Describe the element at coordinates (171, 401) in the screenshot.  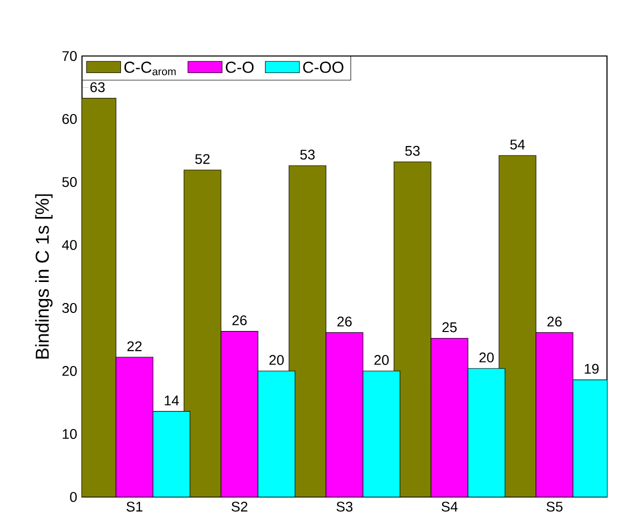
I see `data-label: 14` at that location.